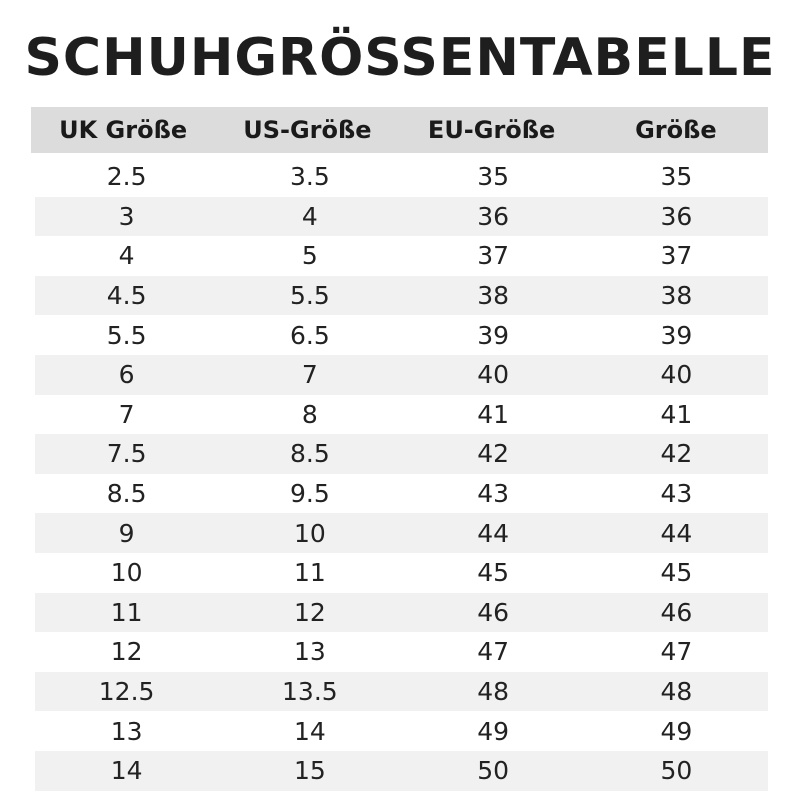  I want to click on cell-uk: 6, so click(126, 375).